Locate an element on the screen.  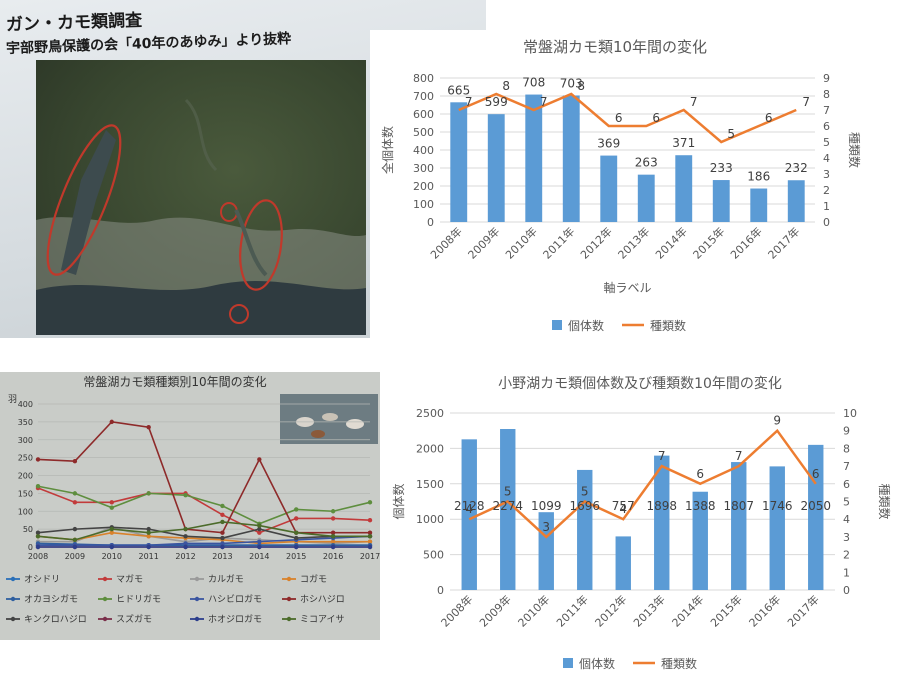
chart1-x-tick-label: 2010年 is located at coordinates (520, 242).